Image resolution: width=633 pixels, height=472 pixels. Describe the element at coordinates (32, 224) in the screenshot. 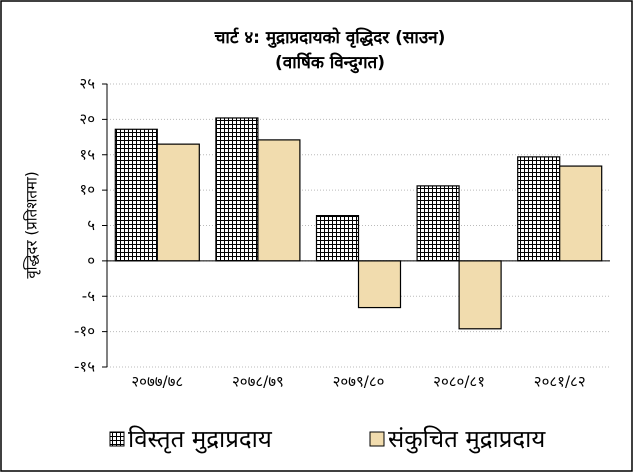

I see `y-axis-label: वृद्धिदर (प्रतिशतमा)` at that location.